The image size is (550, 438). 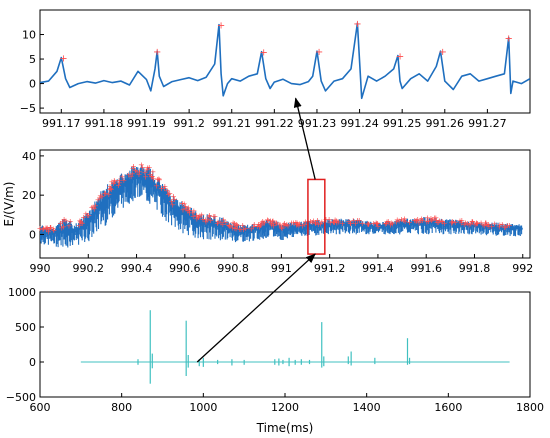 What do you see at coordinates (378, 268) in the screenshot?
I see `middle-x-tick-label: 991.4` at bounding box center [378, 268].